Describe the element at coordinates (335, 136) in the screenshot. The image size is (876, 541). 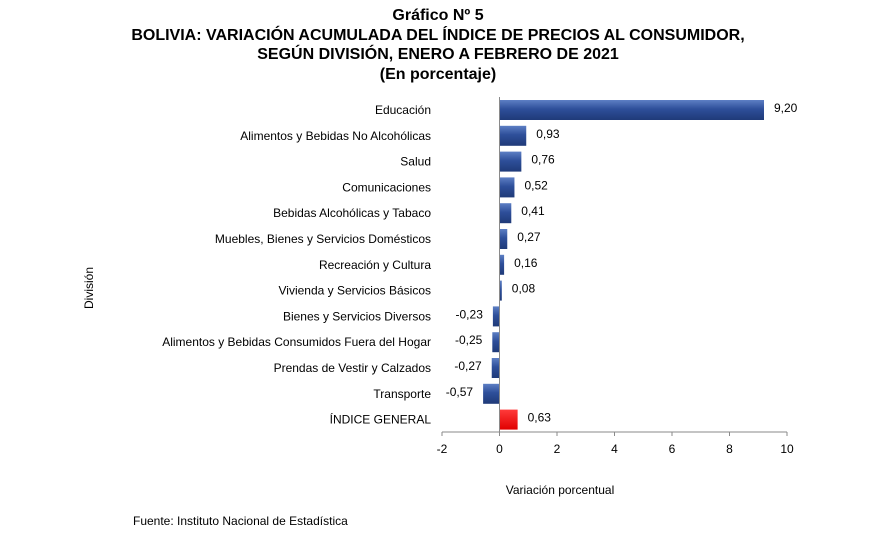
I see `category-label-alimentos-y-bebidas-no-alcoholicas: Alimentos y Bebidas No Alcohólicas` at that location.